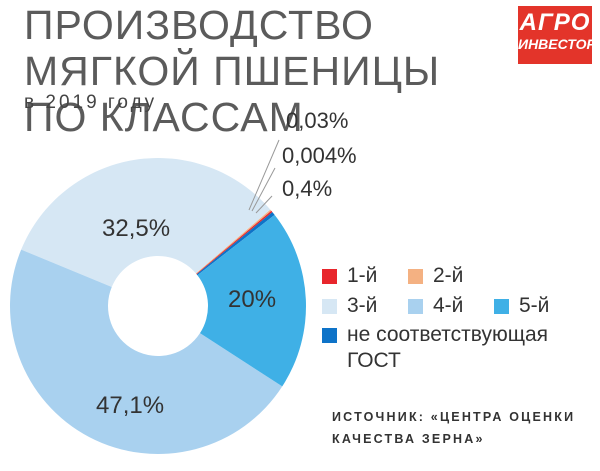 The height and width of the screenshot is (471, 600). I want to click on legend-item-4: 4-й, so click(451, 306).